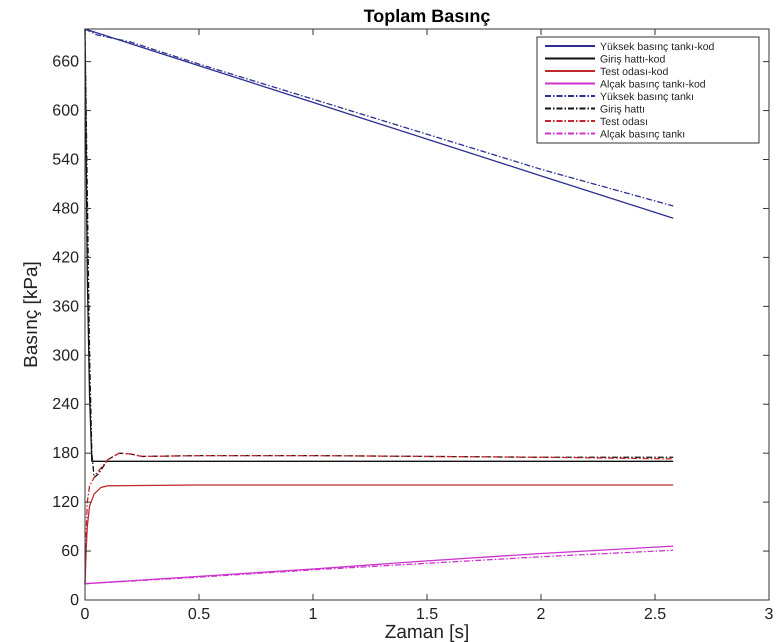  I want to click on y-tick-label: 180, so click(66, 453).